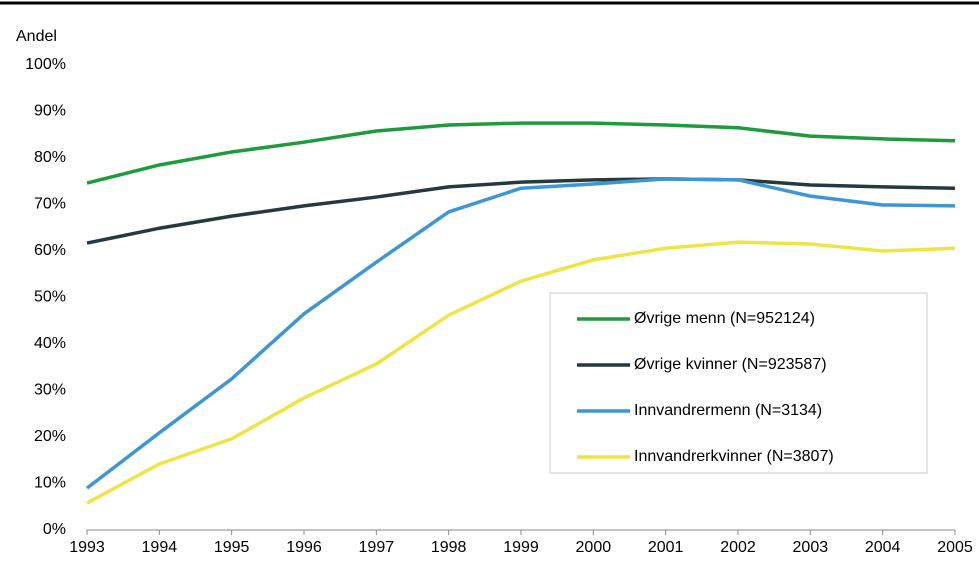 The width and height of the screenshot is (979, 562). I want to click on y-tick-label: 10%, so click(50, 483).